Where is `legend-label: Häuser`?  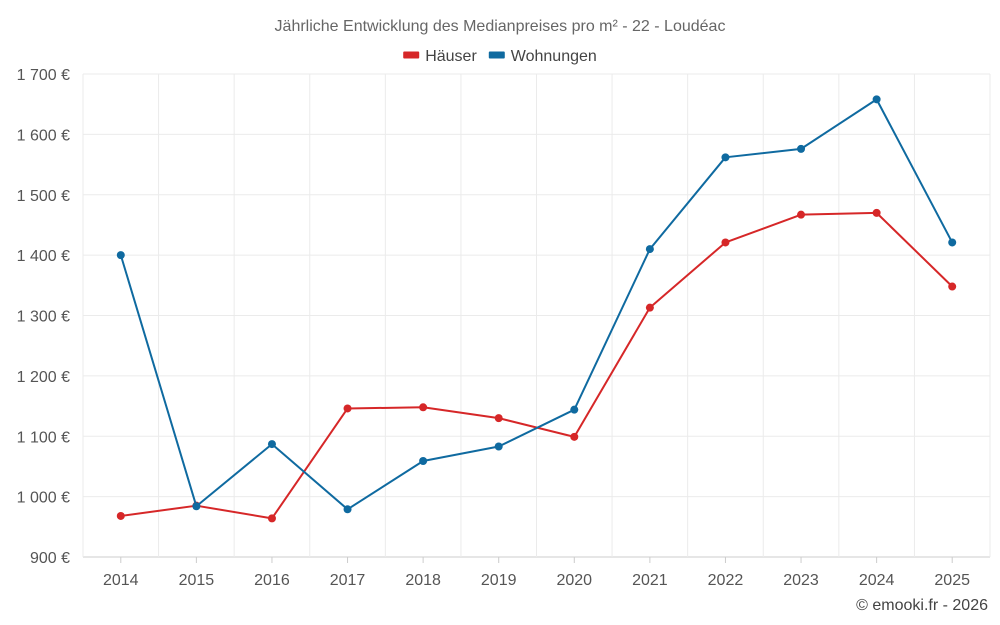 legend-label: Häuser is located at coordinates (451, 56).